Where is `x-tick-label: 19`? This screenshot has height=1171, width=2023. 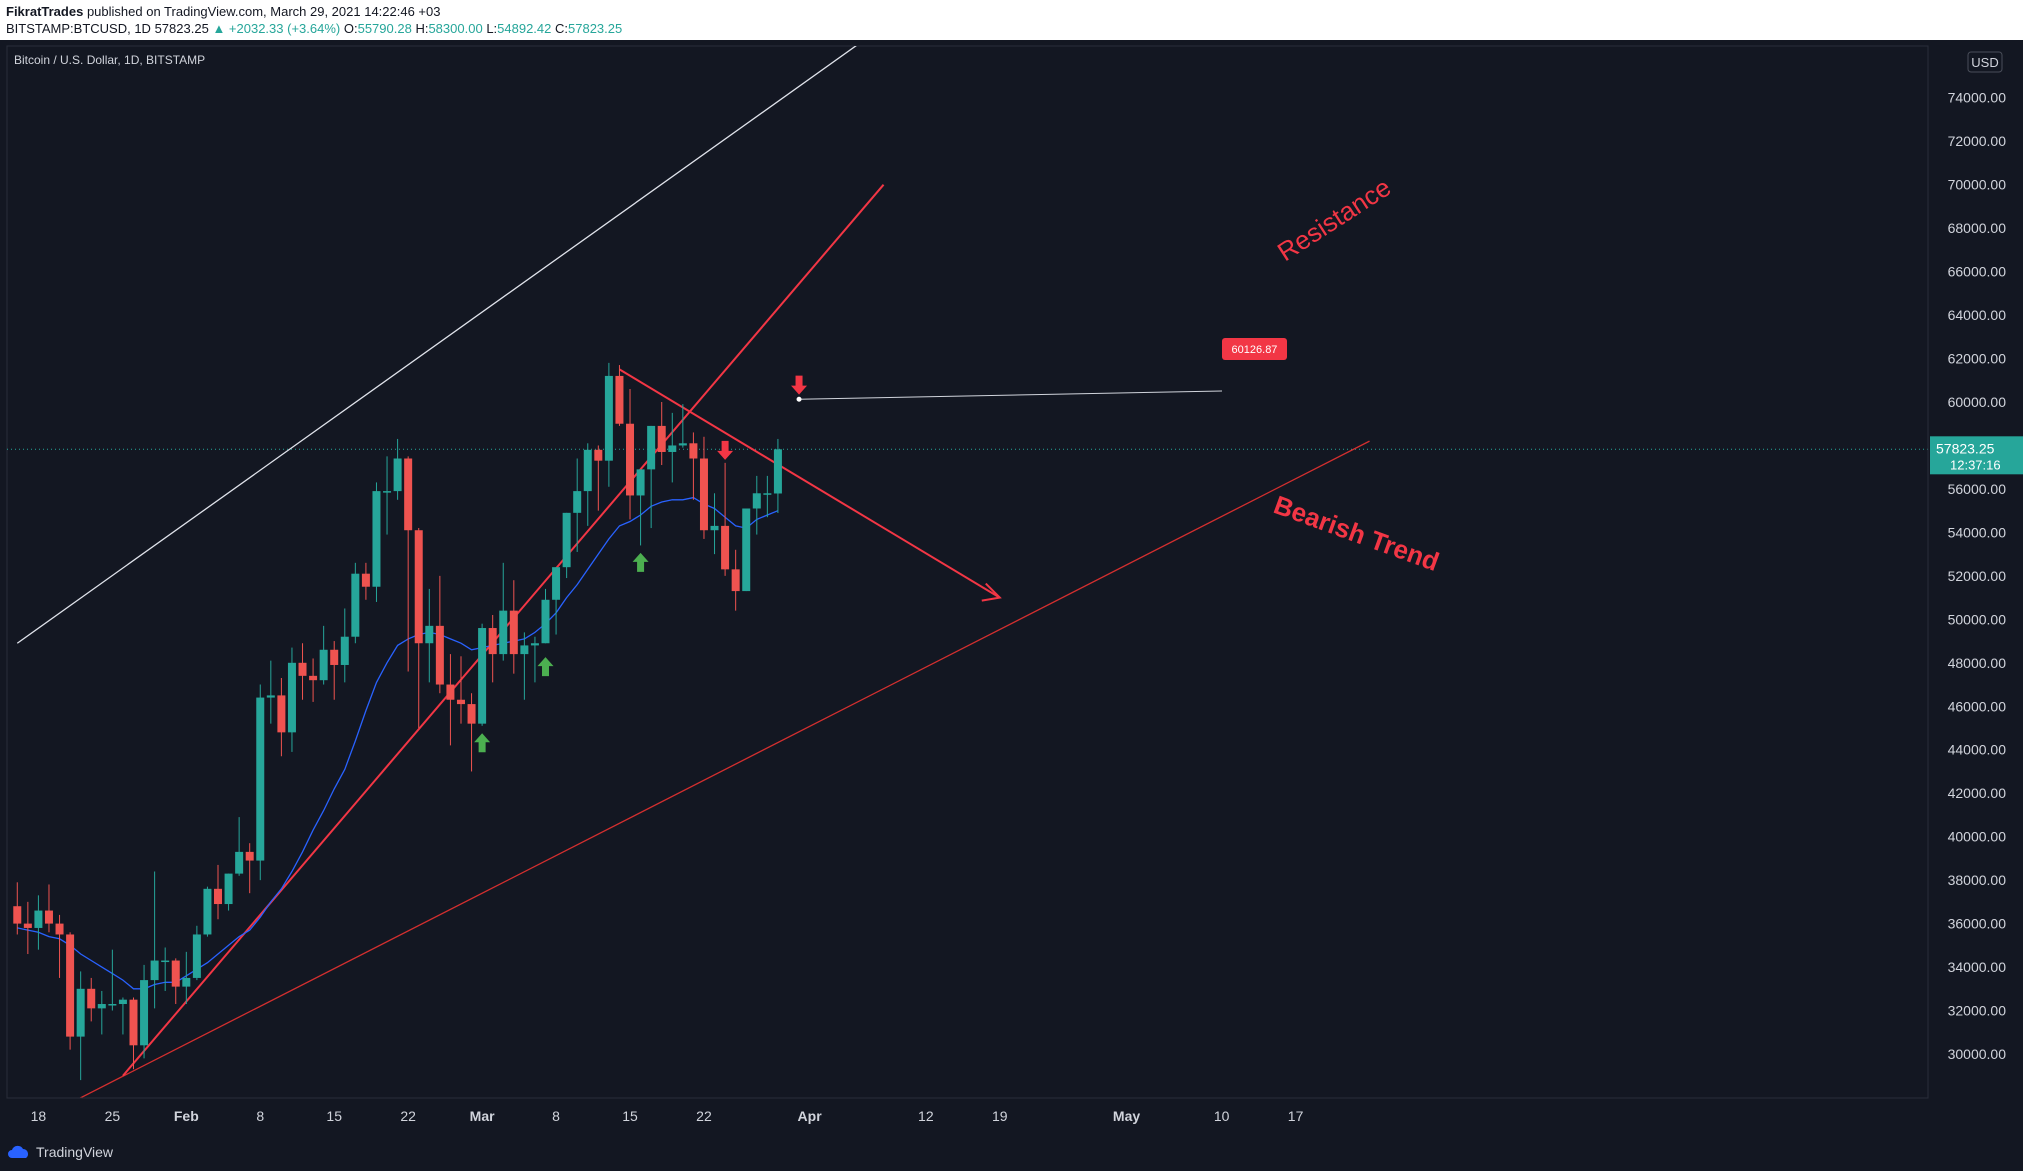 x-tick-label: 19 is located at coordinates (1000, 1116).